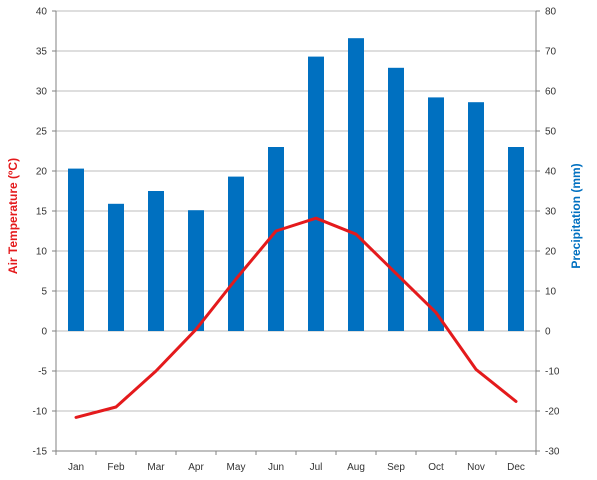 The image size is (597, 480). What do you see at coordinates (44, 292) in the screenshot?
I see `left-tick-label: 5` at bounding box center [44, 292].